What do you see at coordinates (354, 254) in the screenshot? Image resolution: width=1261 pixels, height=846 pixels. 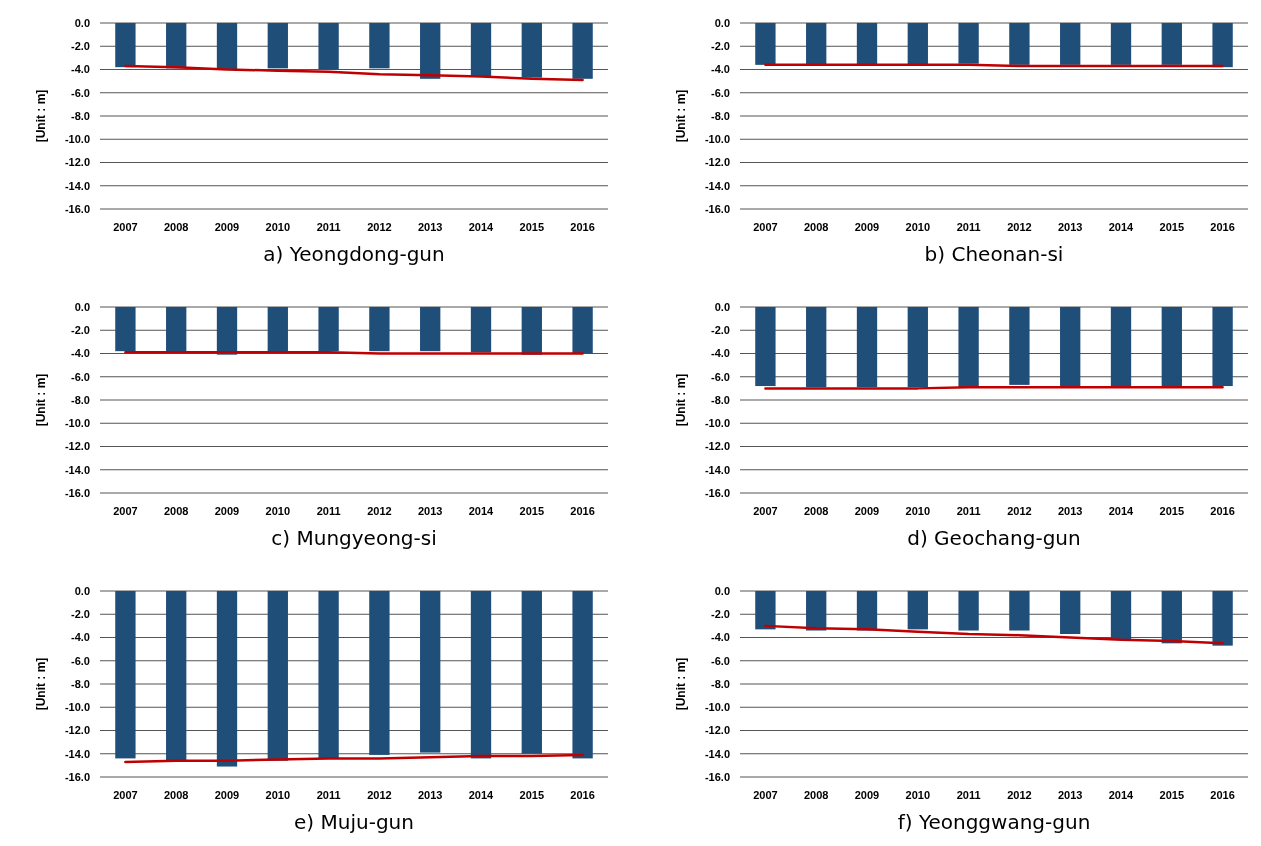 I see `text: a) Yeongdong-gun` at bounding box center [354, 254].